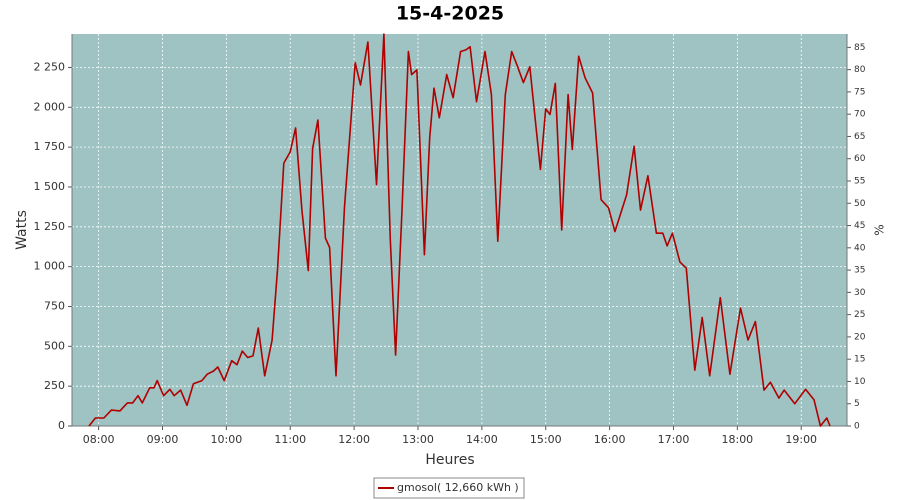  Describe the element at coordinates (54, 345) in the screenshot. I see `y-tick-label: 500` at that location.